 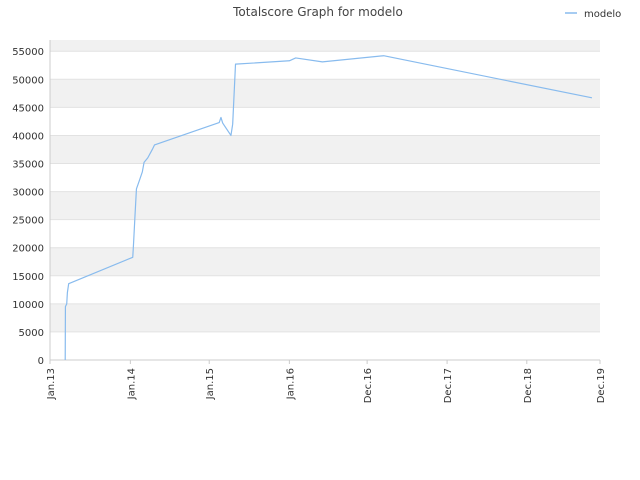 What do you see at coordinates (28, 249) in the screenshot?
I see `y-tick-label: 20000` at bounding box center [28, 249].